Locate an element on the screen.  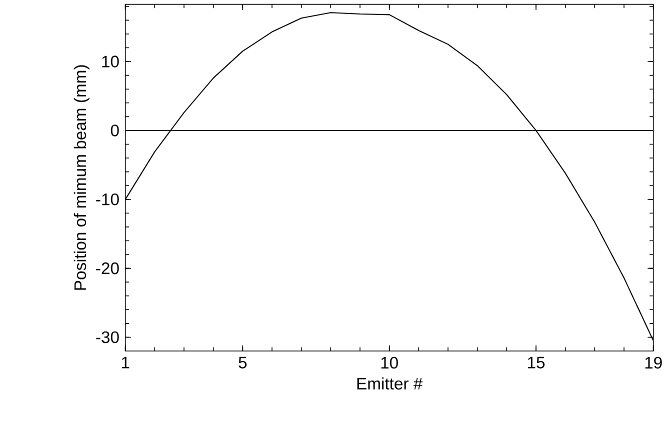
y-tick-label: -10 is located at coordinates (107, 199).